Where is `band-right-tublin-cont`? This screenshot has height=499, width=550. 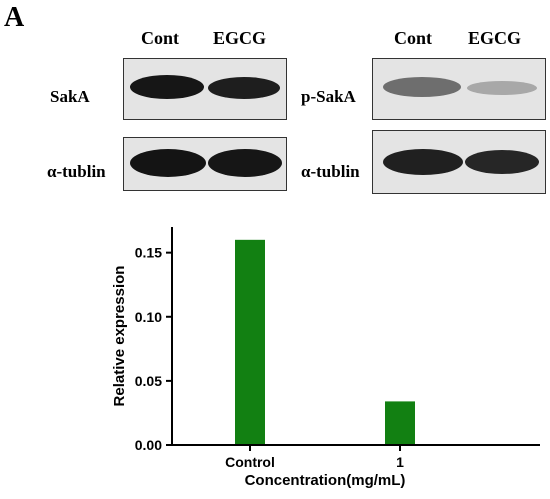
band-right-tublin-cont is located at coordinates (423, 162).